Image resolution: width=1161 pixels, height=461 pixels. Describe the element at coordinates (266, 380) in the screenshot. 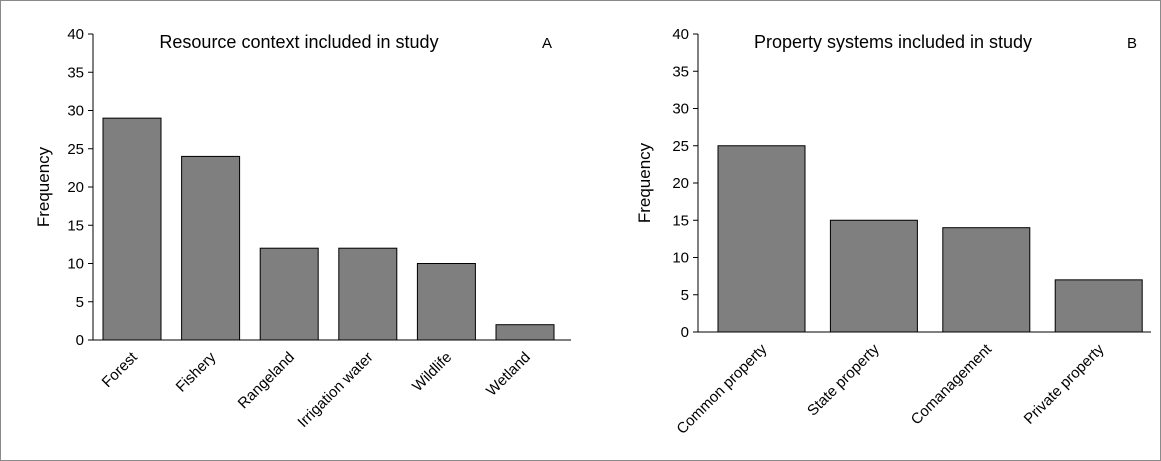

I see `x-category-label: Rangeland` at that location.